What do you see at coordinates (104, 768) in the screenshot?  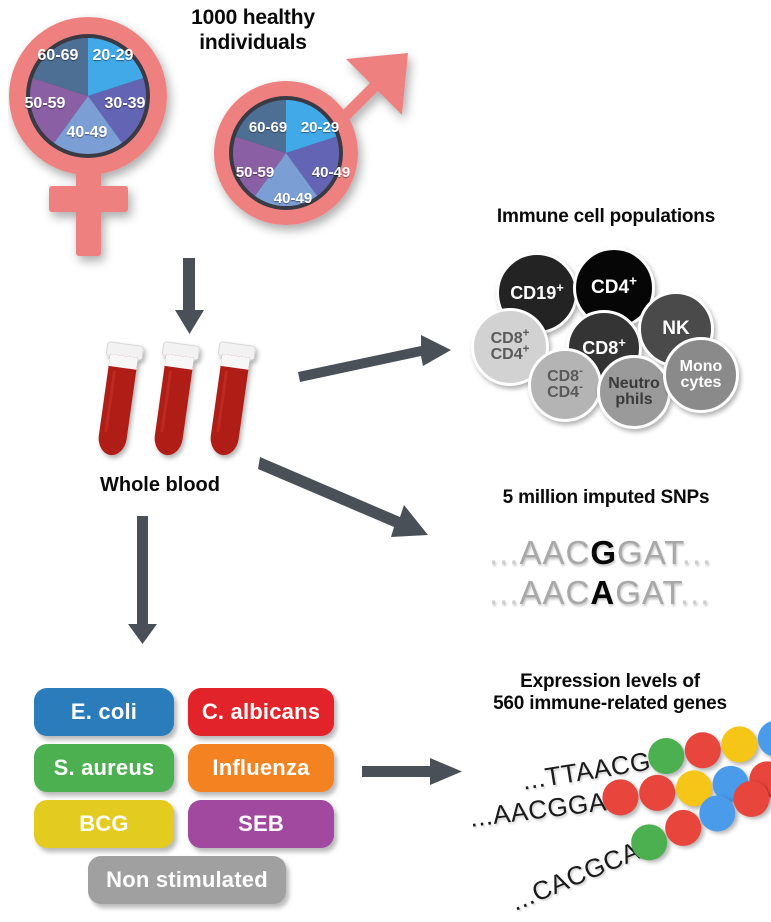 I see `stimulus-pill-s-aureus: S. aureus` at bounding box center [104, 768].